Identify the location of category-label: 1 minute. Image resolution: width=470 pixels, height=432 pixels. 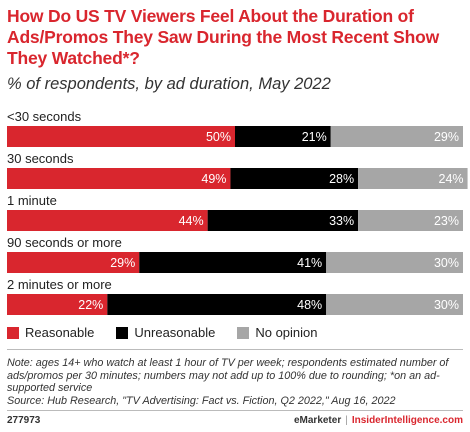
(32, 200).